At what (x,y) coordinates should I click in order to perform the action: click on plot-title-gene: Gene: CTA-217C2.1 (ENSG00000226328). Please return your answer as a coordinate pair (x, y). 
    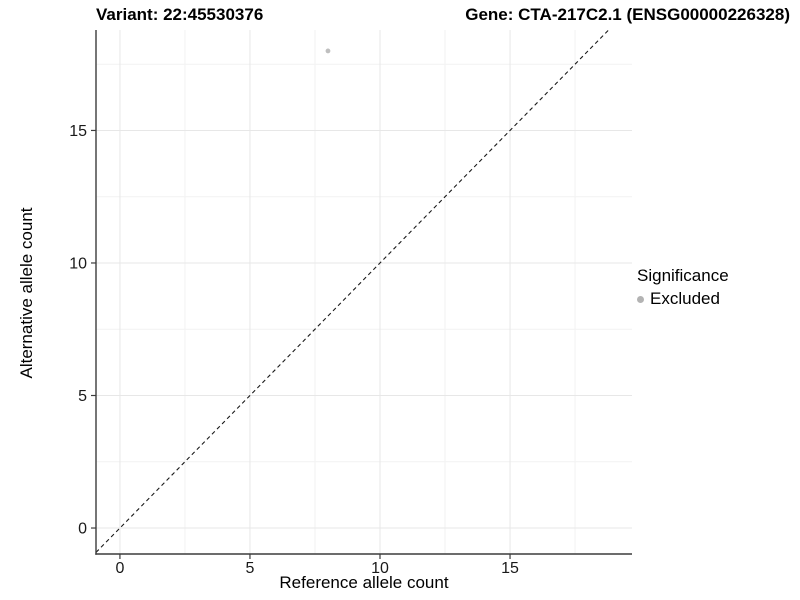
    Looking at the image, I should click on (627, 14).